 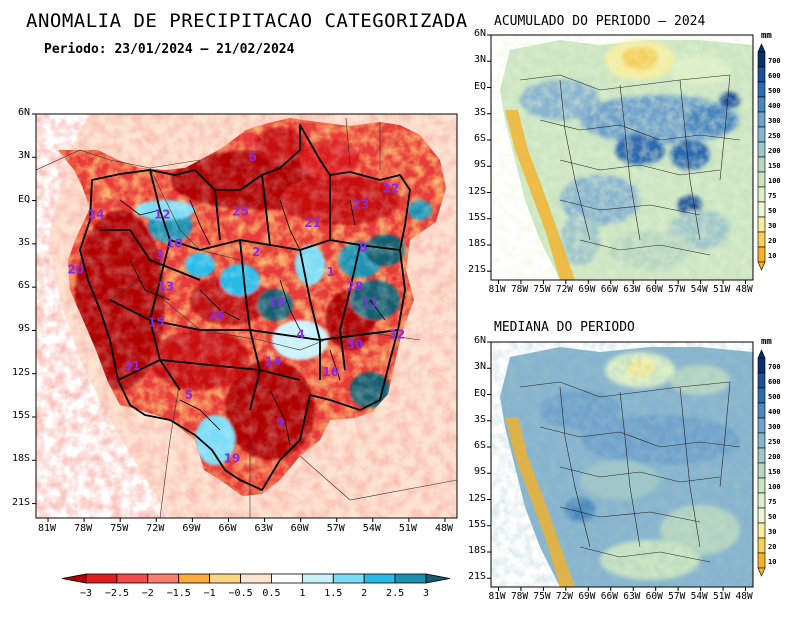 I want to click on mm-tick-label: 10, so click(x=772, y=256).